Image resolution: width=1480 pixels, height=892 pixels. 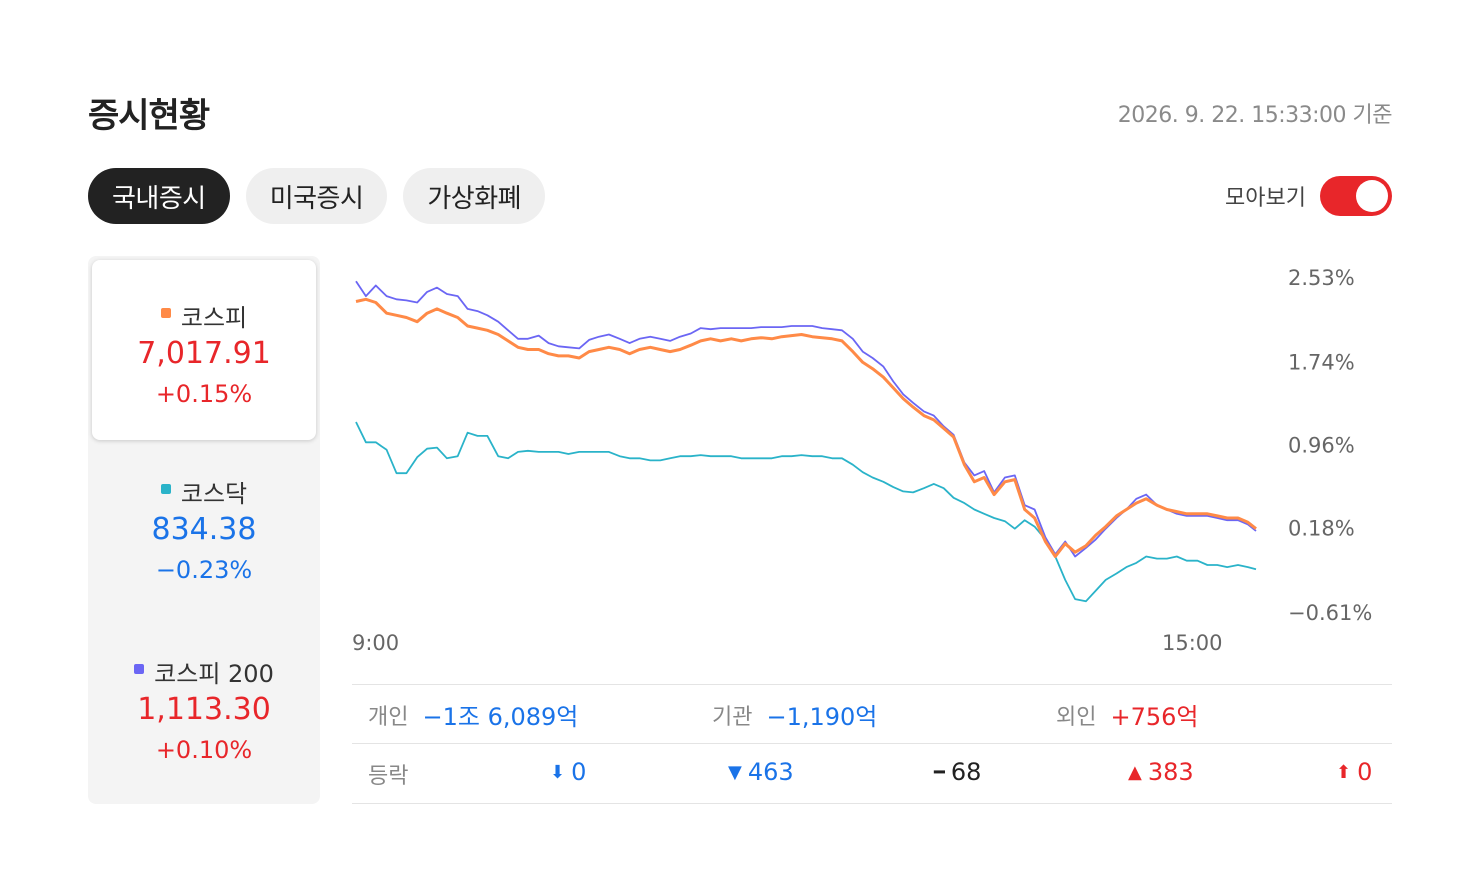 What do you see at coordinates (1255, 115) in the screenshot?
I see `timestamp: 2026. 9. 22. 15:33:00 기준` at bounding box center [1255, 115].